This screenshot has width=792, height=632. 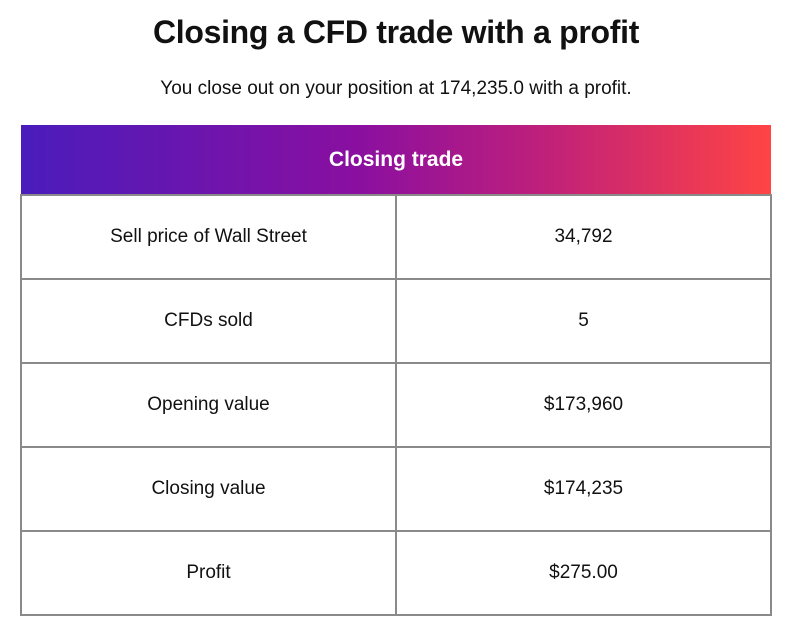 I want to click on row-value: 5, so click(x=583, y=321).